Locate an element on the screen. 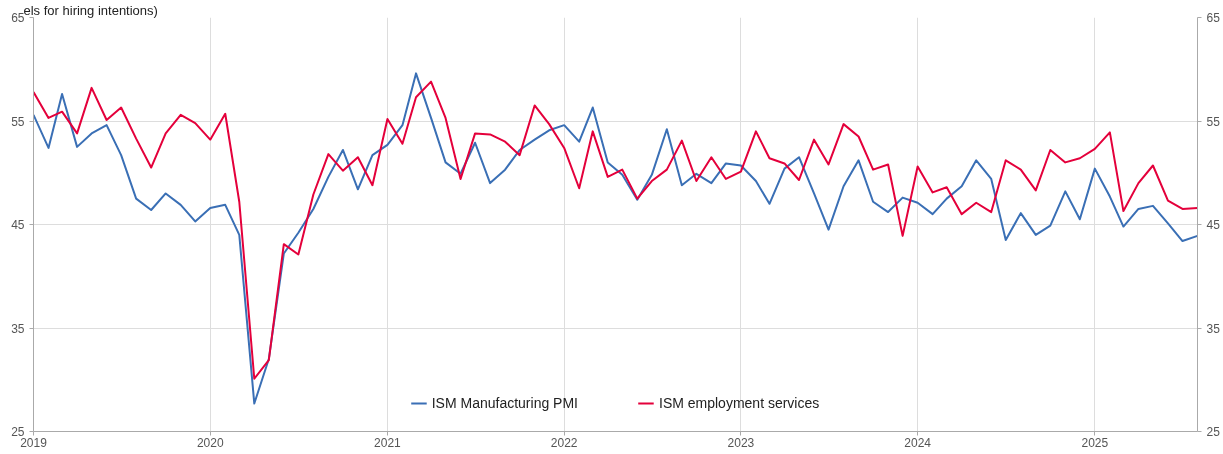 The width and height of the screenshot is (1223, 454). y-tick-label: 35 is located at coordinates (18, 328).